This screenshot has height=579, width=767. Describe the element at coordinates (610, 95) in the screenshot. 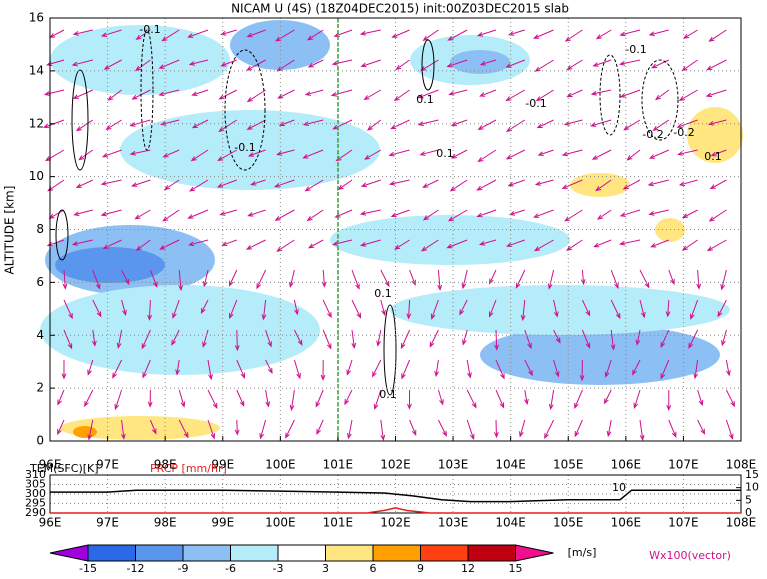

I see `contour` at that location.